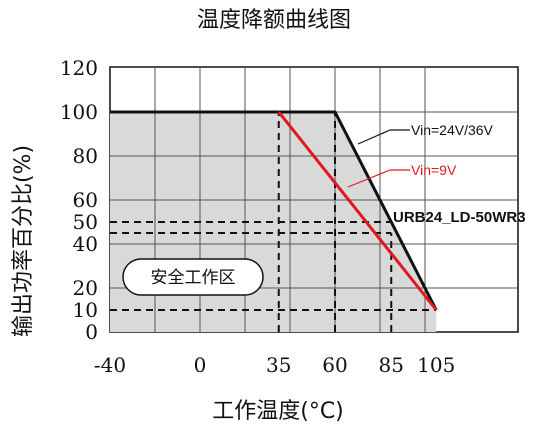  I want to click on y-tick-label: 120, so click(79, 68).